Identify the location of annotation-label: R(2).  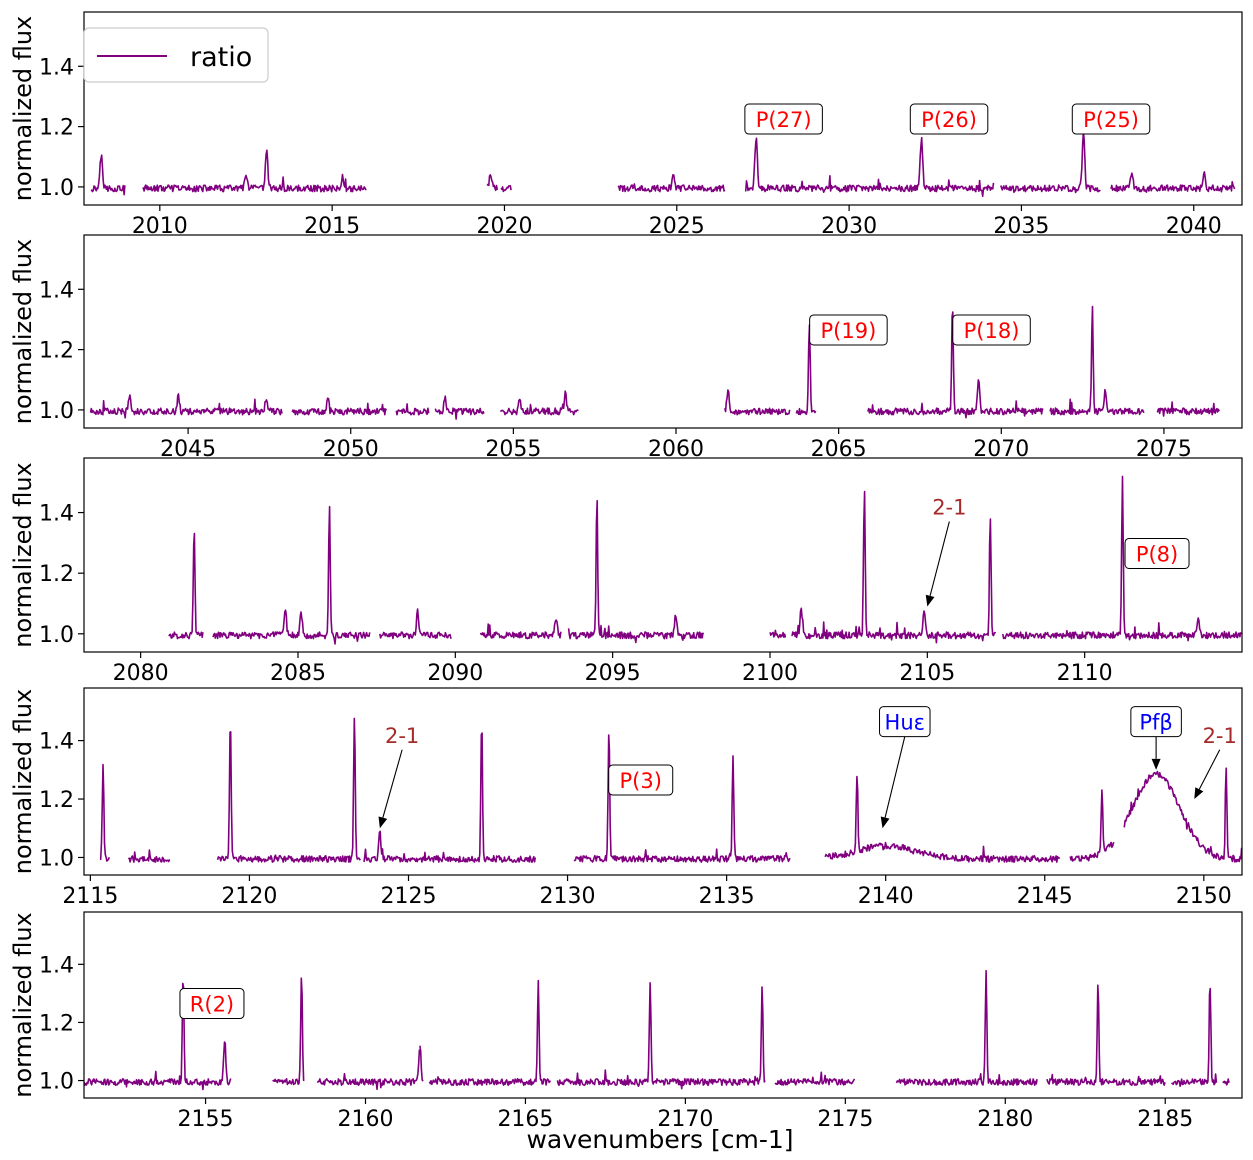
(212, 1004).